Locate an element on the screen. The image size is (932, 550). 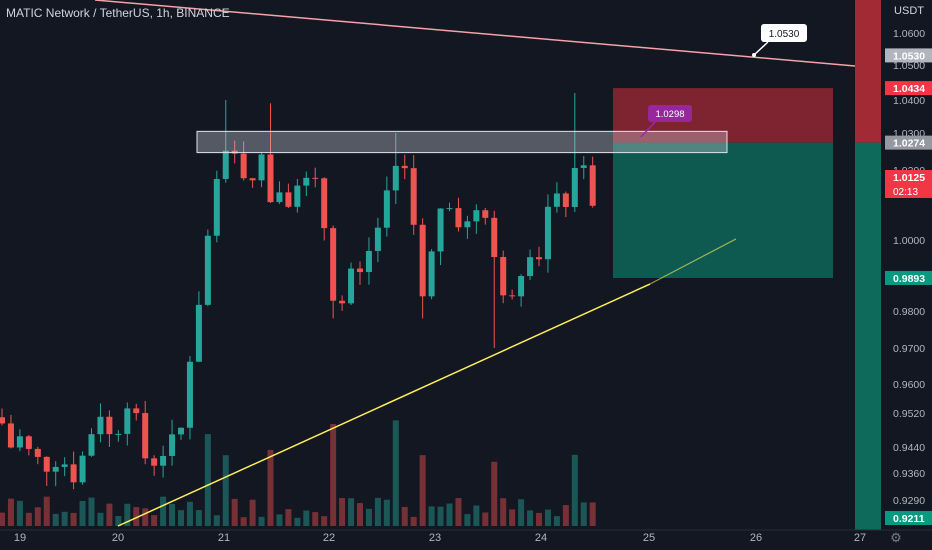
time-label-27: 27 is located at coordinates (860, 538).